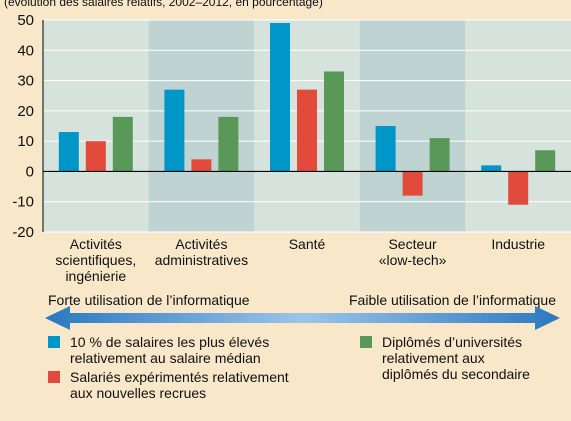 The width and height of the screenshot is (571, 421). I want to click on y-tick-label: 40, so click(25, 50).